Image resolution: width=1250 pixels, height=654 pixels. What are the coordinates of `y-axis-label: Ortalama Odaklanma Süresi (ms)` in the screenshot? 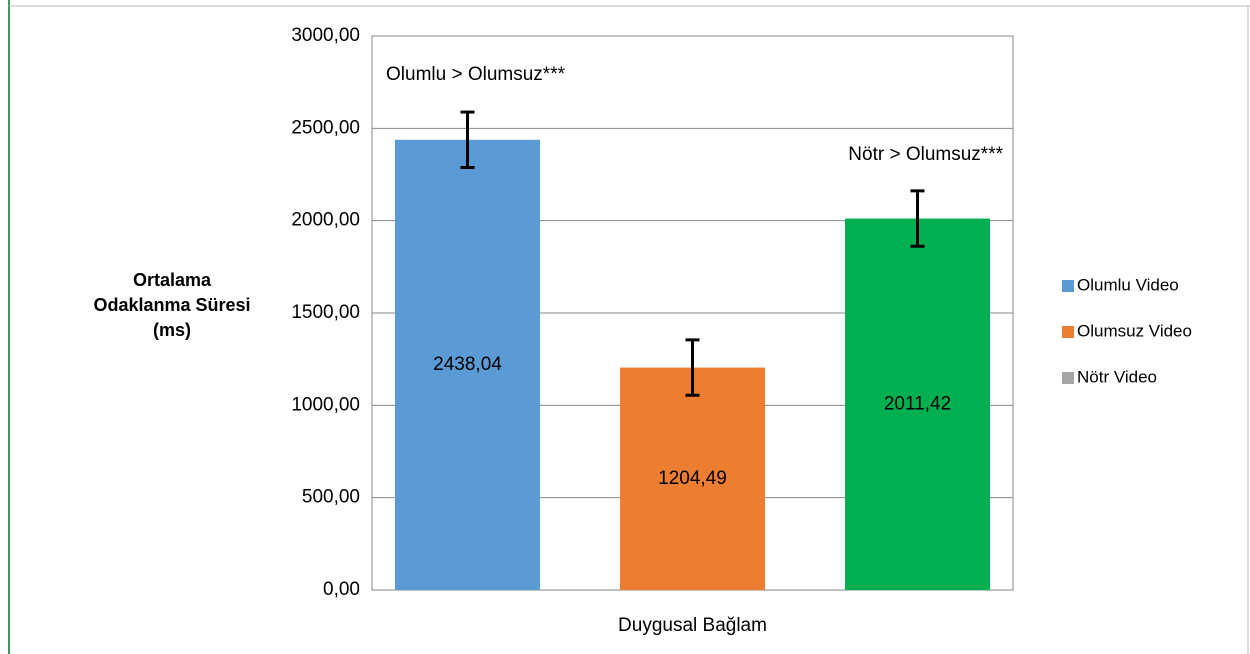 It's located at (172, 305).